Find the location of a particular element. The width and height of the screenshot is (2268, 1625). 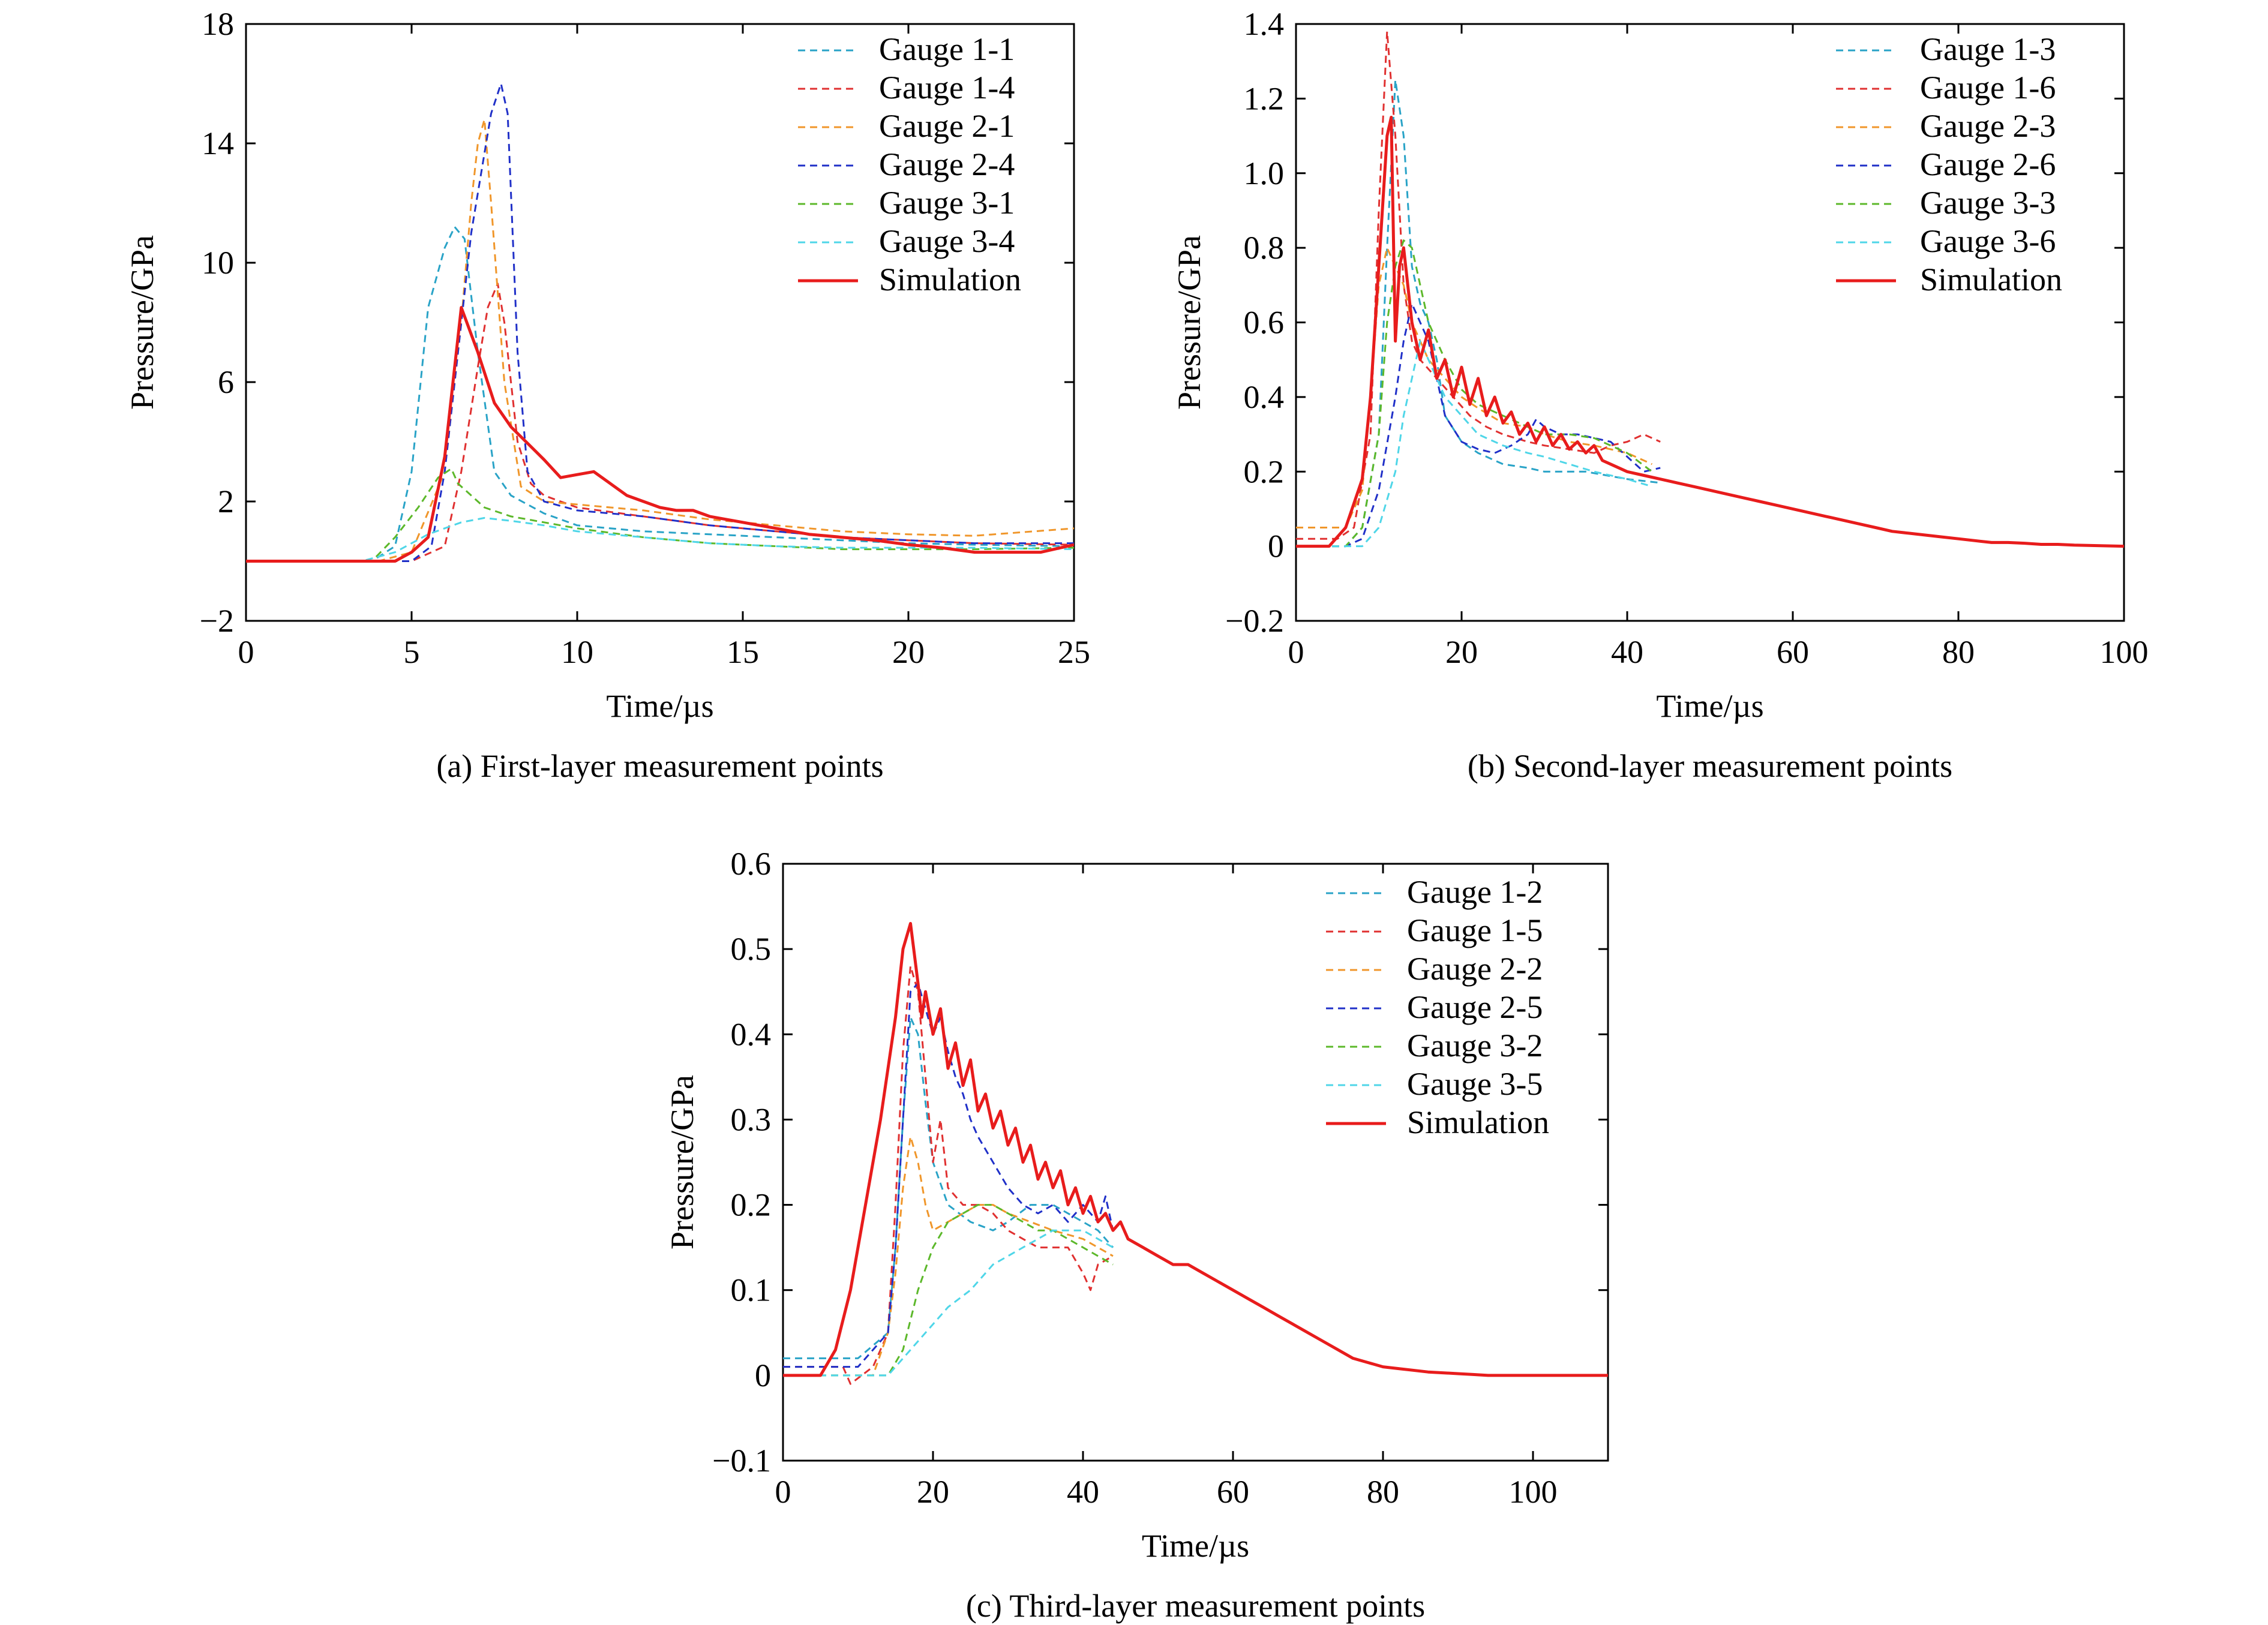

legend-label: Gauge 2-3 is located at coordinates (1988, 126).